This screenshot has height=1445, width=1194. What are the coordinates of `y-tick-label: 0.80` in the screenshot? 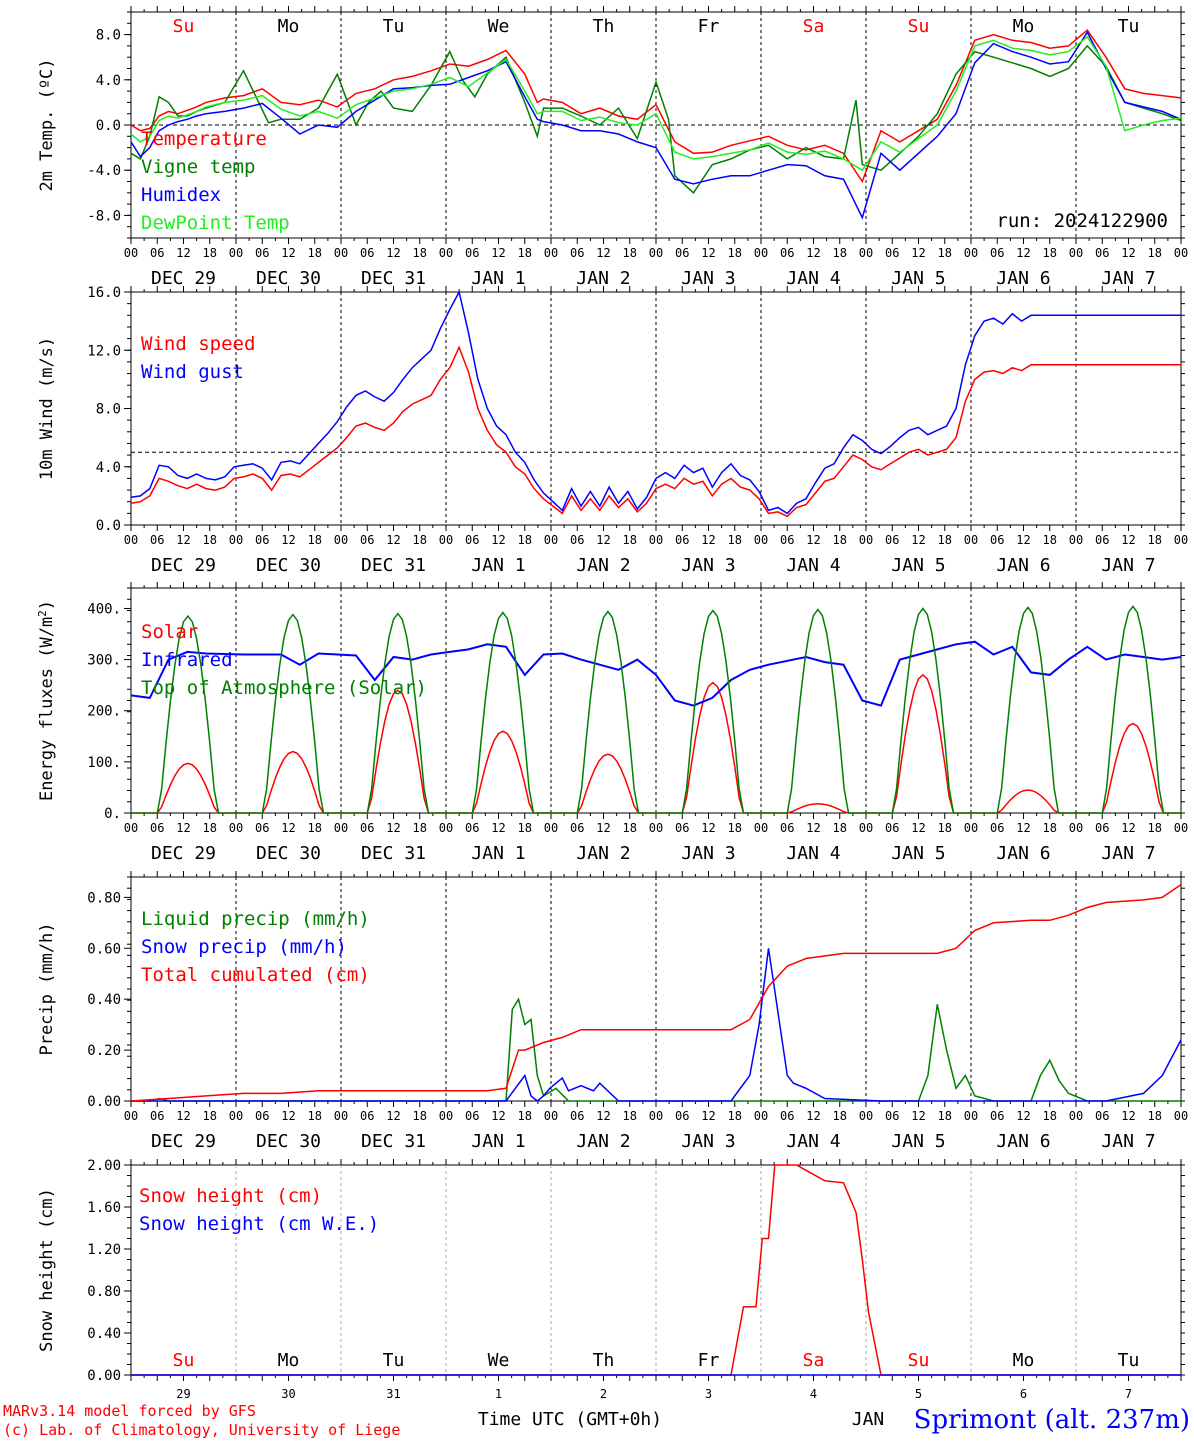 It's located at (104, 898).